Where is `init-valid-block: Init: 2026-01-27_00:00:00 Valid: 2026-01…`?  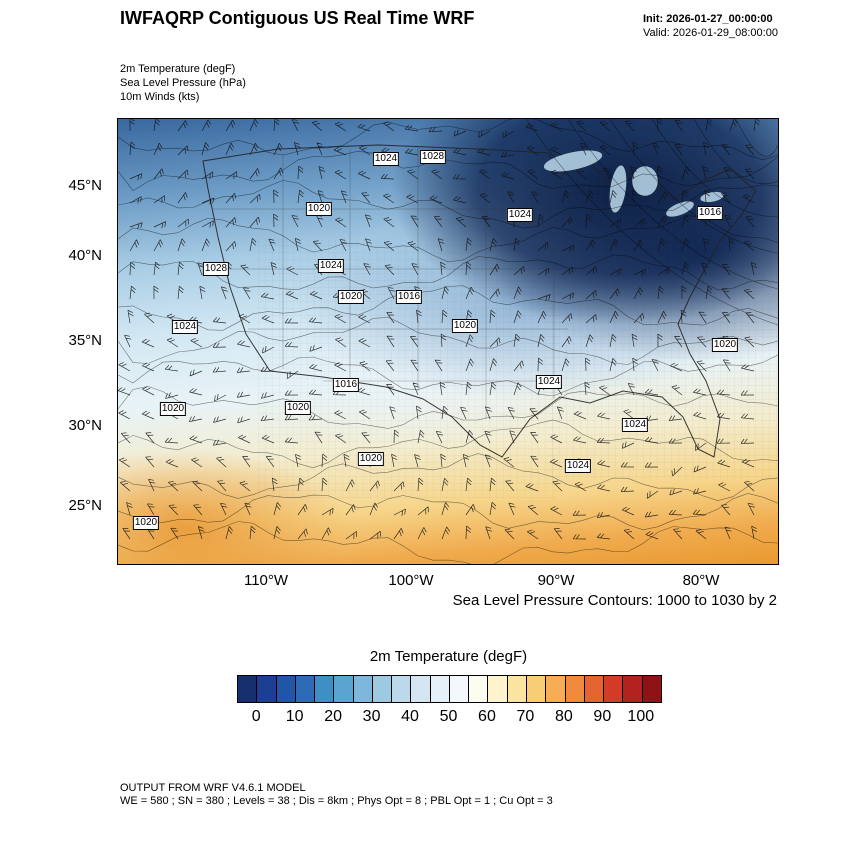 init-valid-block: Init: 2026-01-27_00:00:00 Valid: 2026-01… is located at coordinates (710, 26).